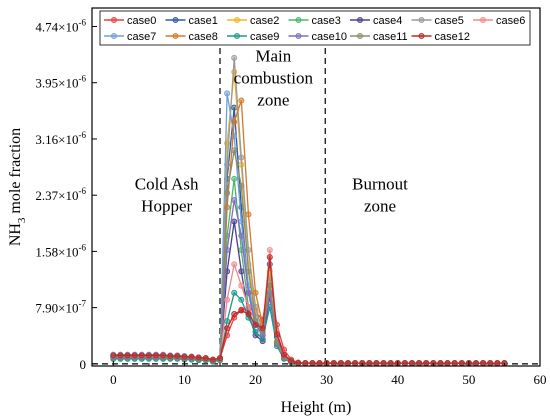 Image resolution: width=550 pixels, height=420 pixels. Describe the element at coordinates (203, 21) in the screenshot. I see `legend-label: case1` at that location.